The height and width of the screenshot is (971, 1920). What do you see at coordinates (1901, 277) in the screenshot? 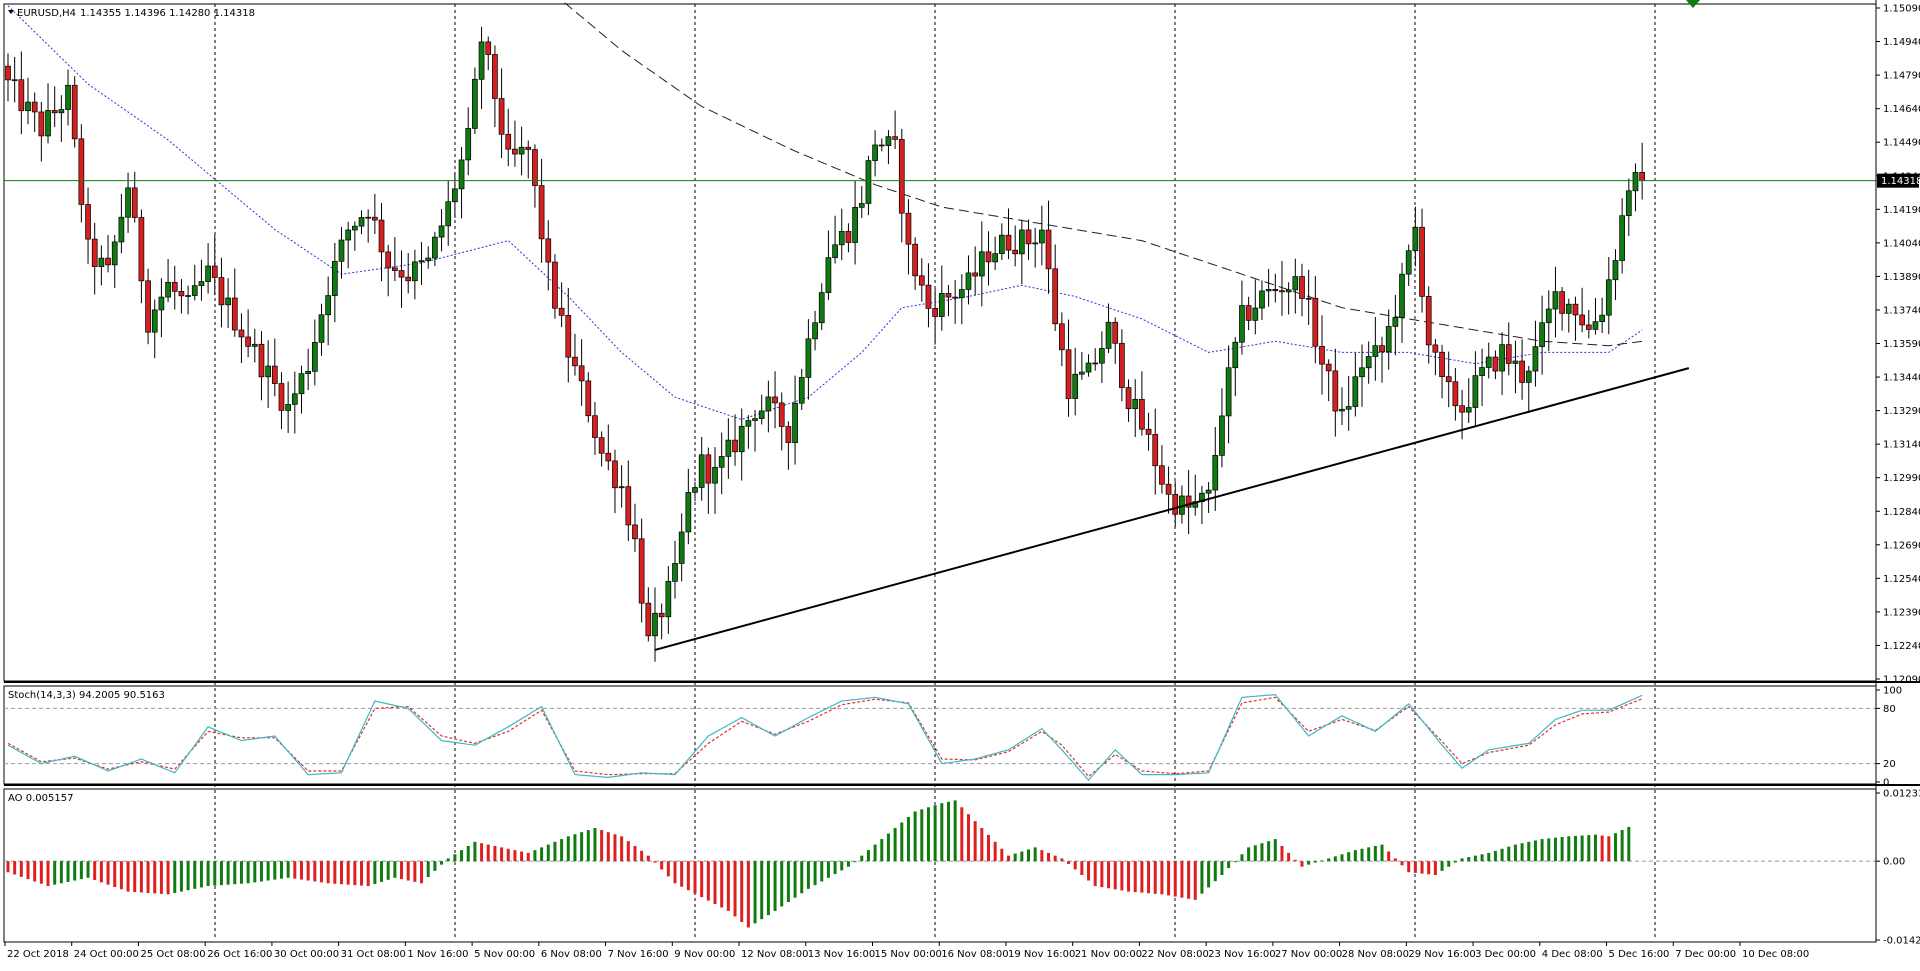
I see `price-tick-label: 1.13890` at bounding box center [1901, 277].